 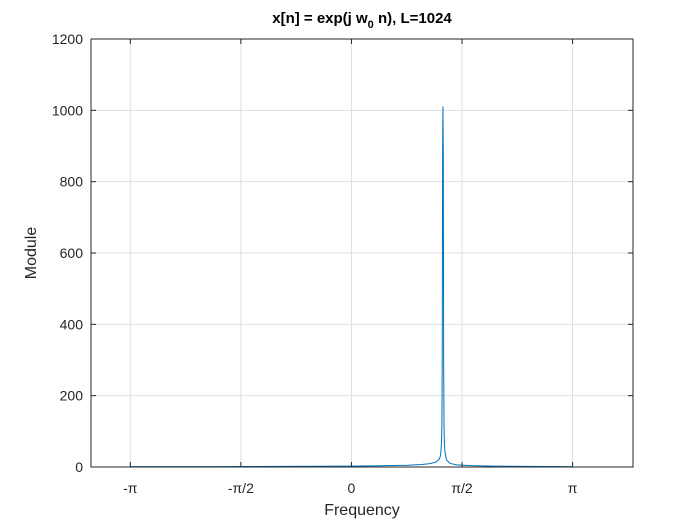 What do you see at coordinates (72, 182) in the screenshot?
I see `y-tick-label: 800` at bounding box center [72, 182].